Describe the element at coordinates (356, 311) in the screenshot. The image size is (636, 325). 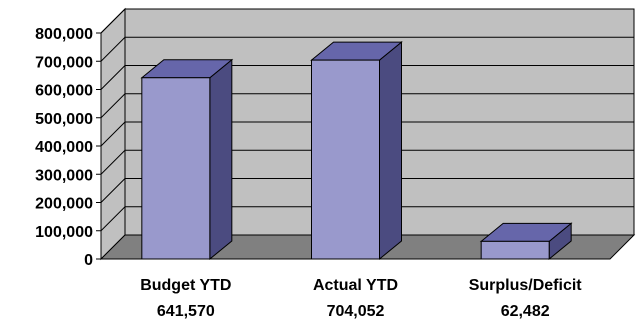
I see `category-value-label: 704,052` at that location.